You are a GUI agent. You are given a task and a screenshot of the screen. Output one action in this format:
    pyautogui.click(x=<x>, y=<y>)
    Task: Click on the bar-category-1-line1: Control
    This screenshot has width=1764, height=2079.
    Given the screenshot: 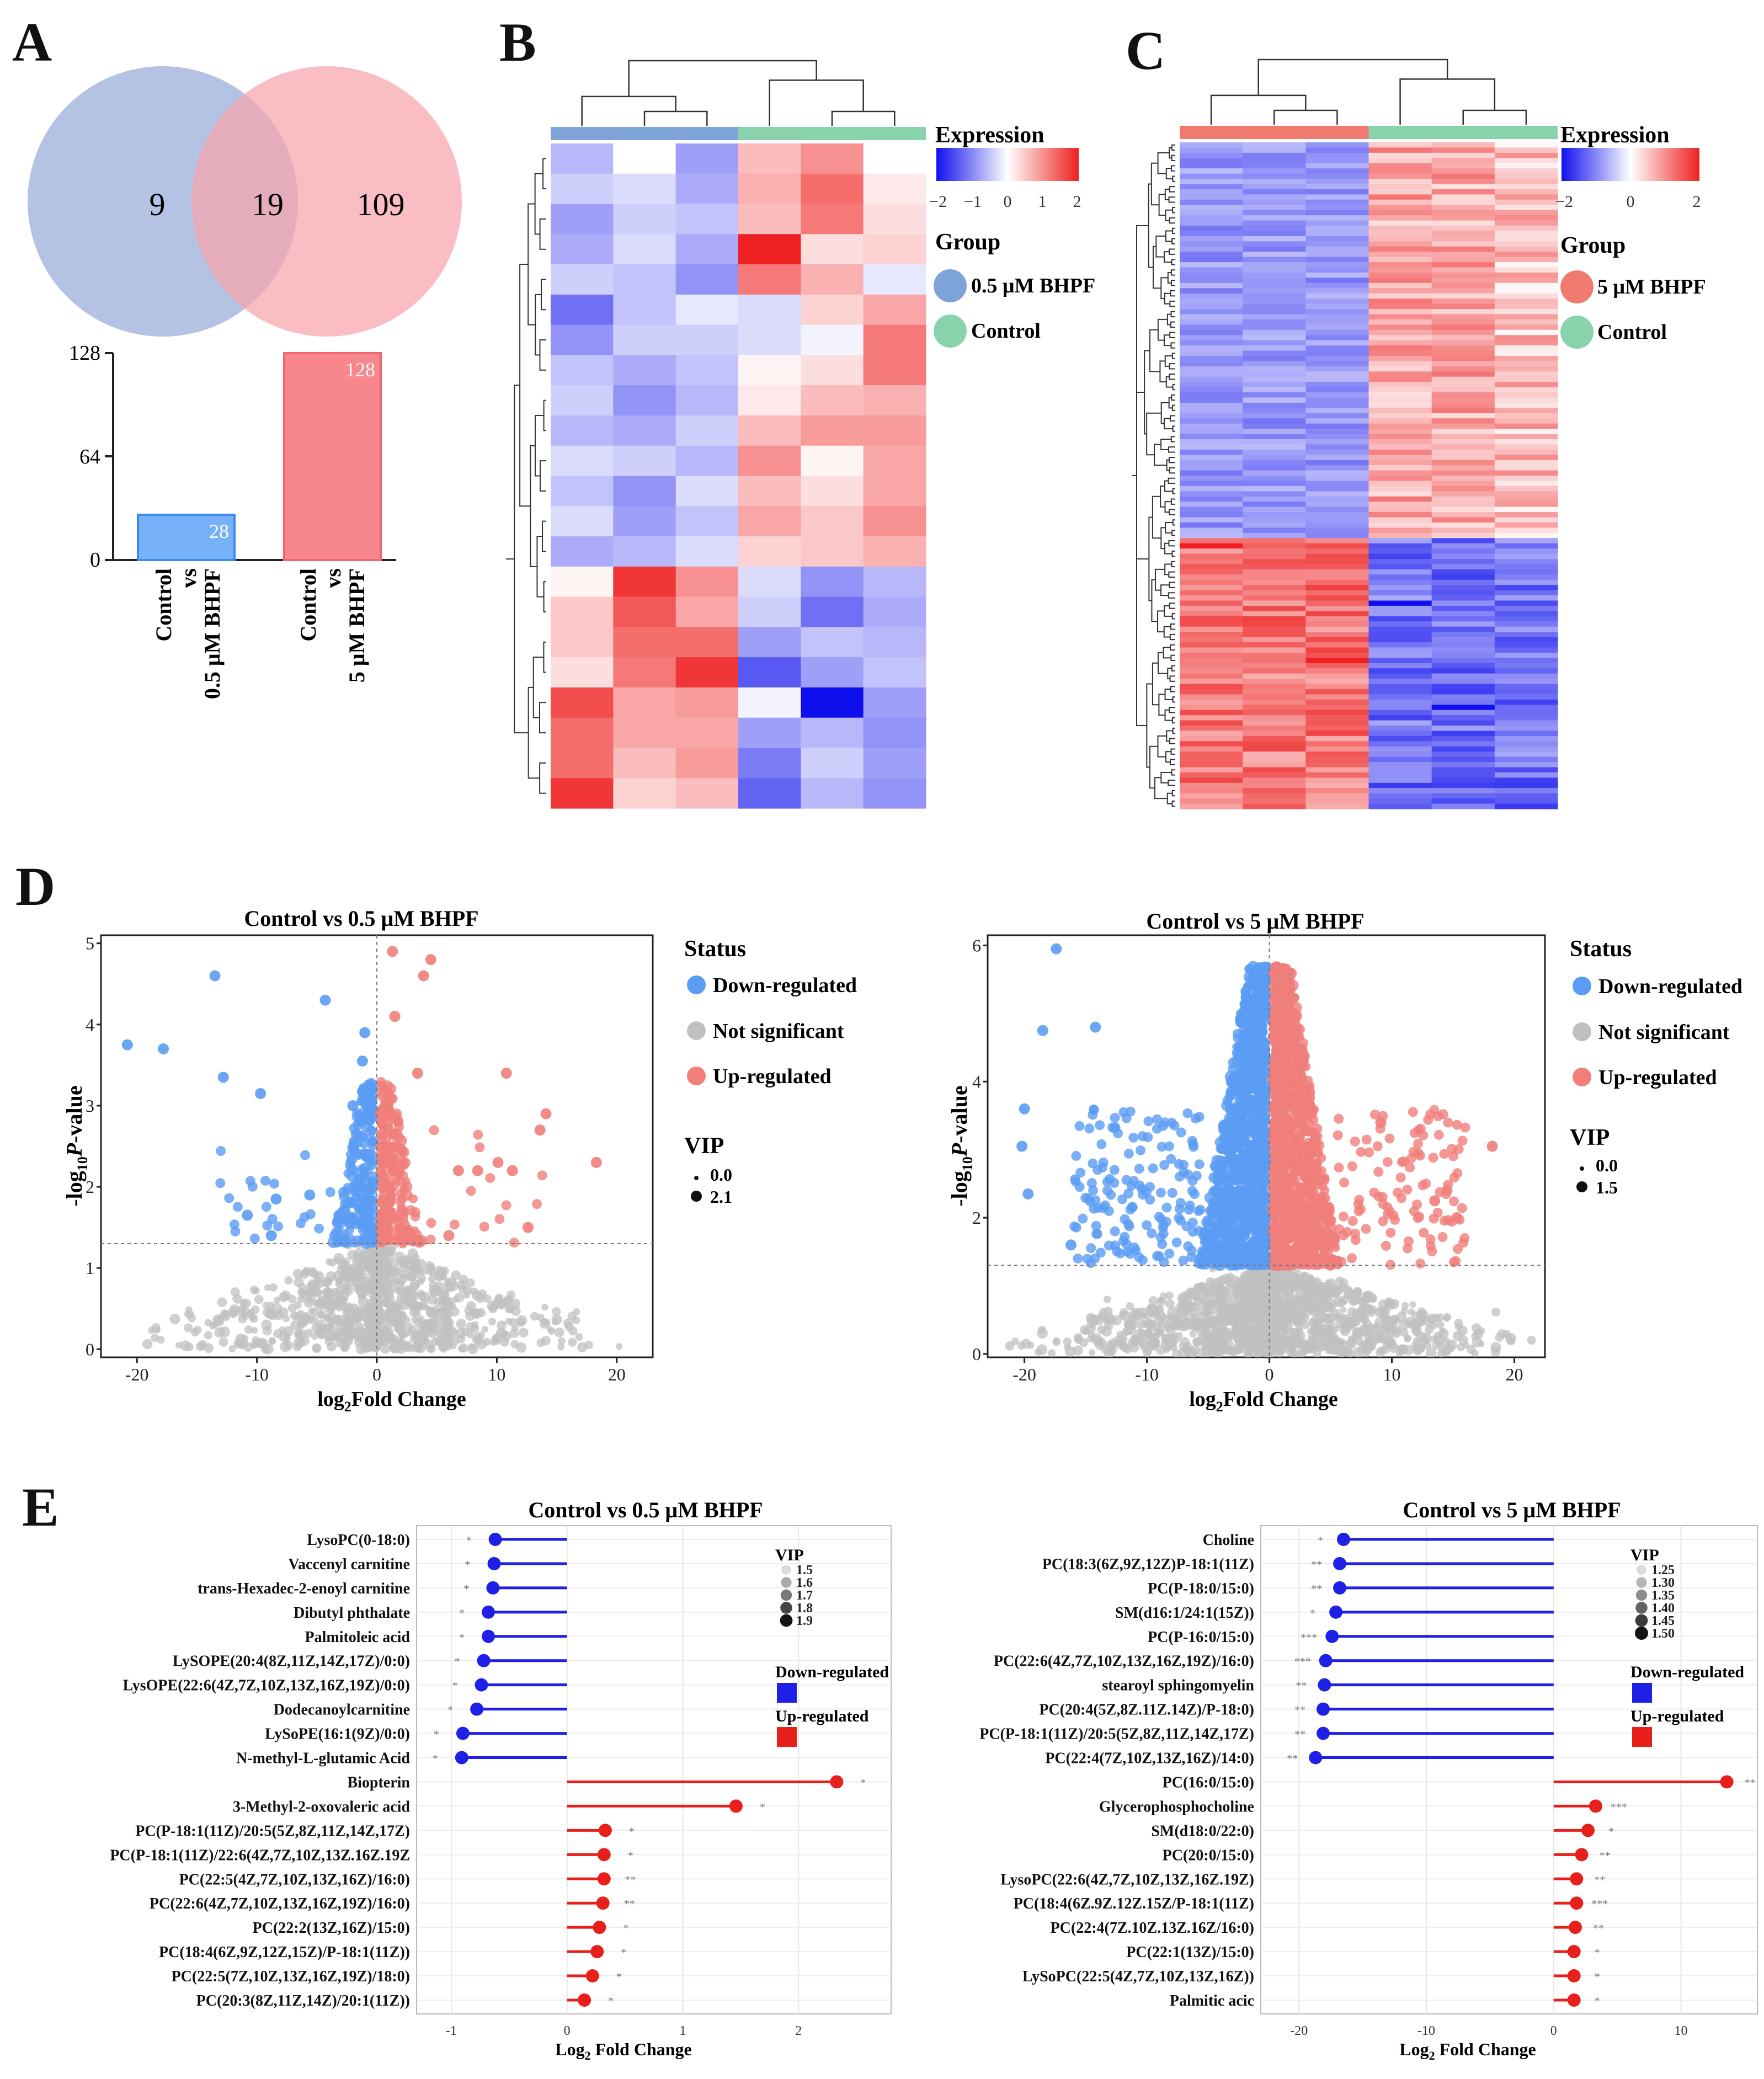 What is the action you would take?
    pyautogui.click(x=163, y=605)
    